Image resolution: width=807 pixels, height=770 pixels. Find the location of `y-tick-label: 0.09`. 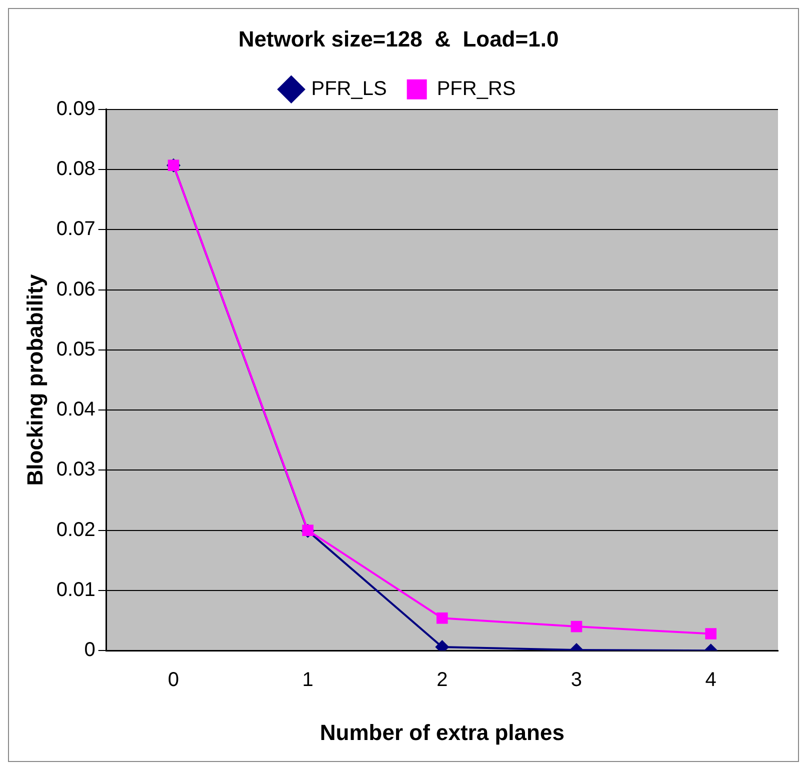

y-tick-label: 0.09 is located at coordinates (76, 109).